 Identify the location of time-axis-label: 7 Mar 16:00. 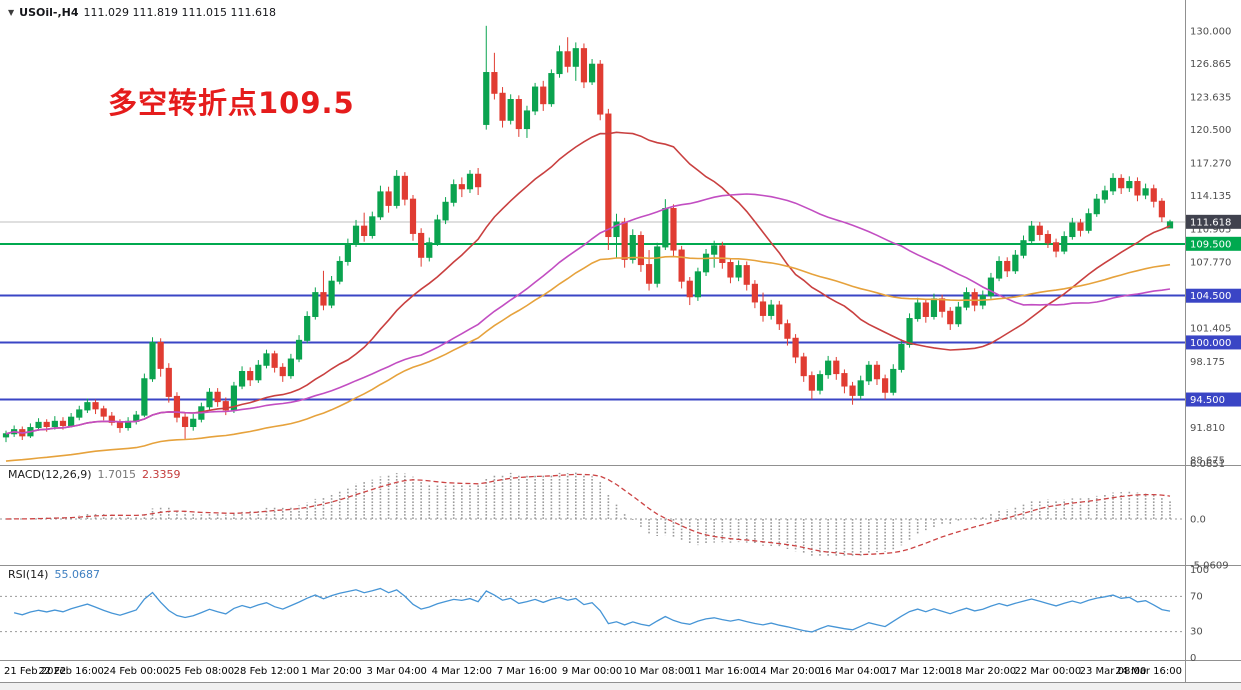
(527, 671).